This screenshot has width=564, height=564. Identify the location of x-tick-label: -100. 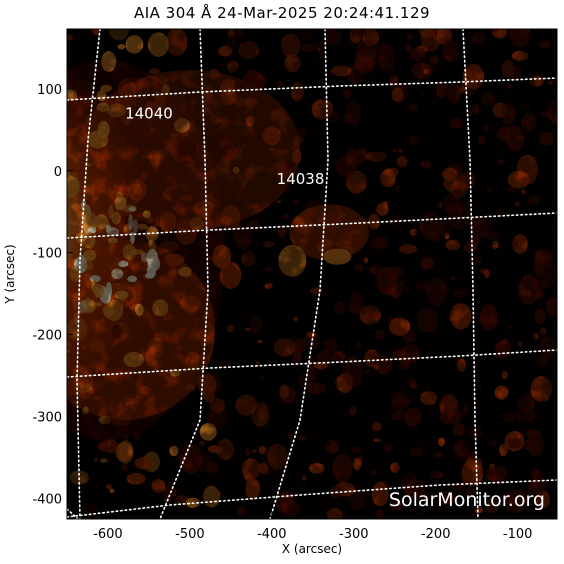
(518, 534).